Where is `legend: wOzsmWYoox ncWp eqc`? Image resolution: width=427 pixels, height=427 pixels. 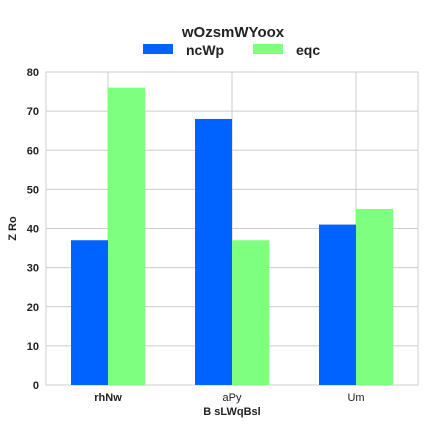 legend: wOzsmWYoox ncWp eqc is located at coordinates (231, 41).